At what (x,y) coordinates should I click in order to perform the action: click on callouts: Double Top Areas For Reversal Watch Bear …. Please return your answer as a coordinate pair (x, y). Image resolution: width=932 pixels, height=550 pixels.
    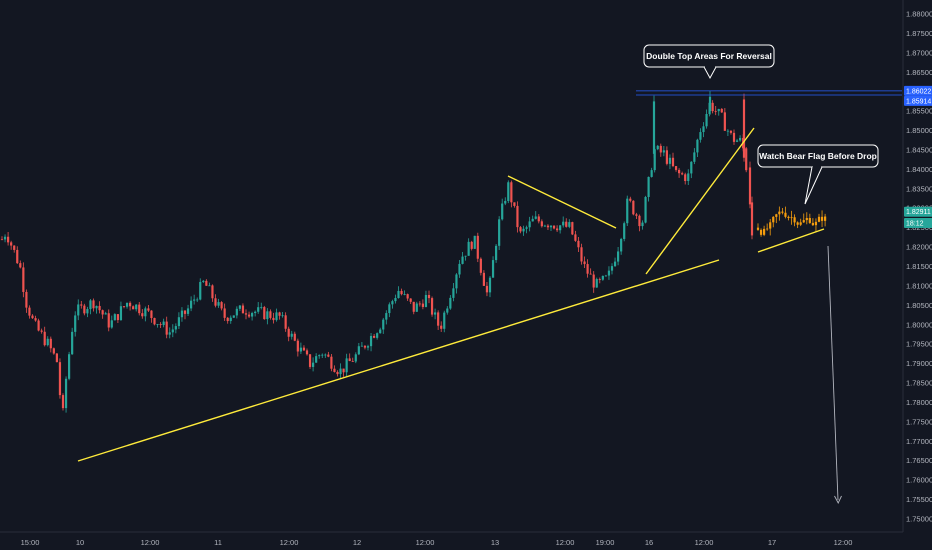
    Looking at the image, I should click on (761, 124).